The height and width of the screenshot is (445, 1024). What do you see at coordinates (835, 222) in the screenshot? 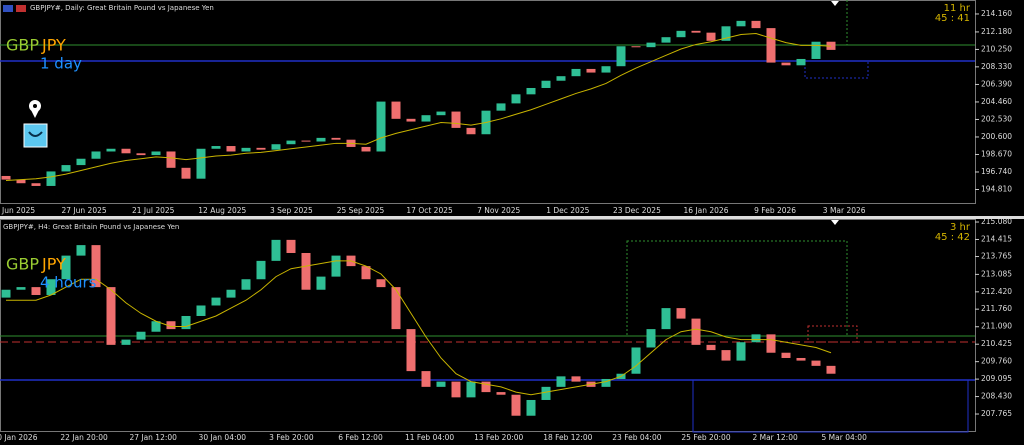
I see `marker` at bounding box center [835, 222].